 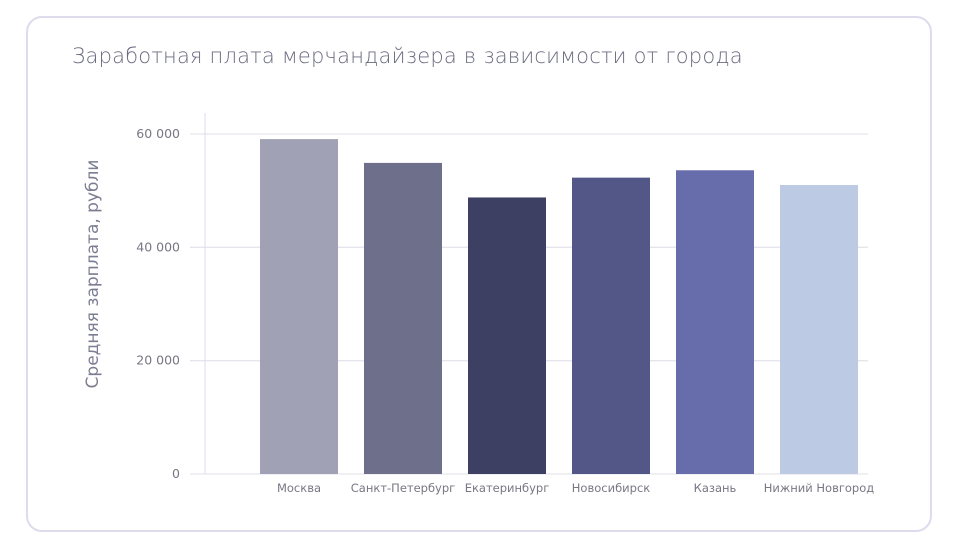 What do you see at coordinates (158, 360) in the screenshot?
I see `y-tick-label: 20 000` at bounding box center [158, 360].